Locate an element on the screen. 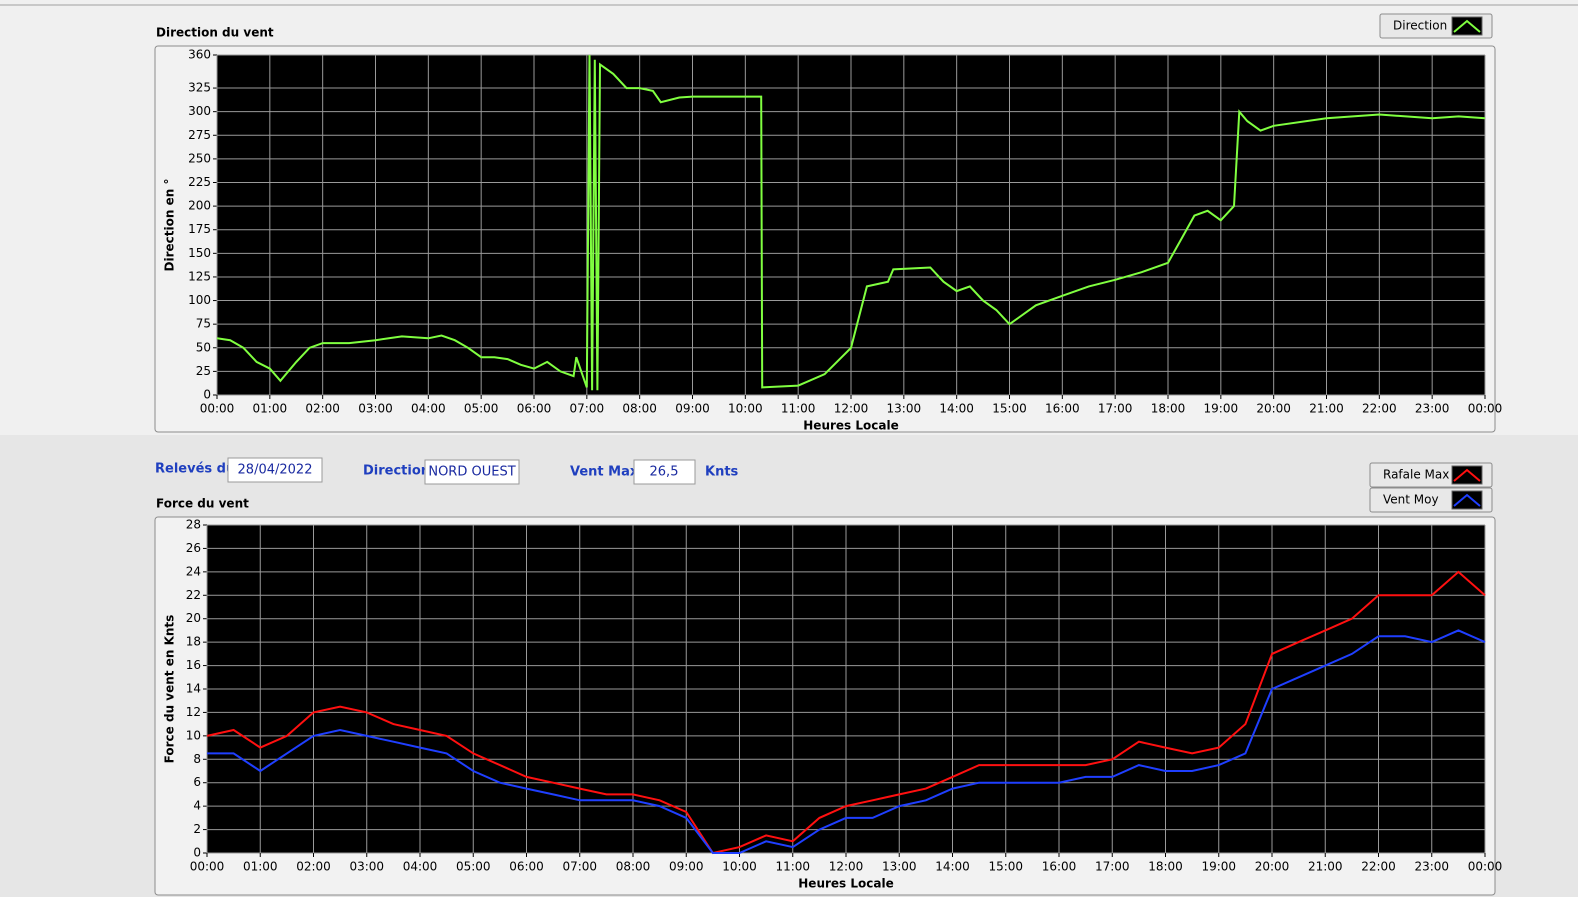 This screenshot has width=1578, height=897. unit: Knts is located at coordinates (722, 472).